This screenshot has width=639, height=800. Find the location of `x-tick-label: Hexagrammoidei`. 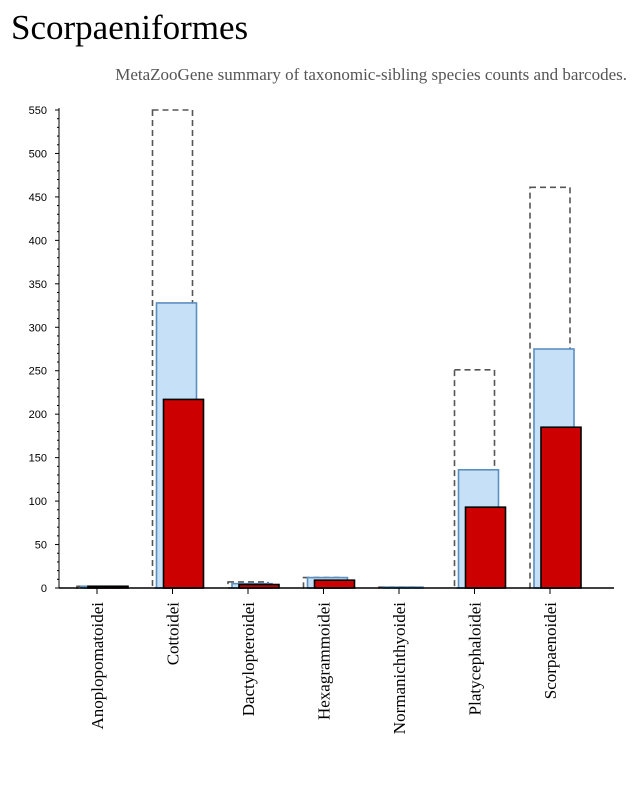

x-tick-label: Hexagrammoidei is located at coordinates (324, 661).